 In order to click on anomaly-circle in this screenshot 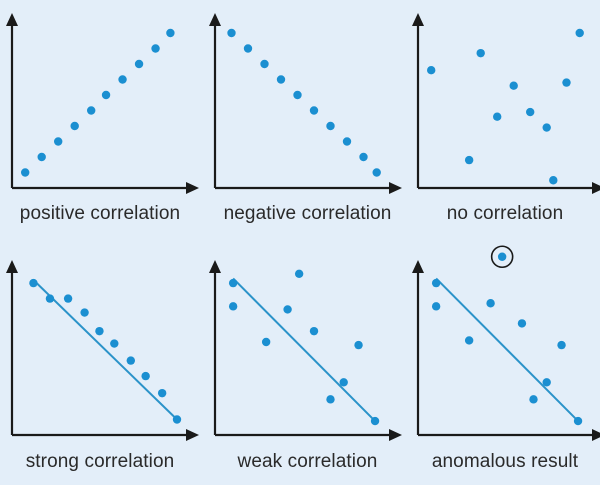, I will do `click(502, 257)`.